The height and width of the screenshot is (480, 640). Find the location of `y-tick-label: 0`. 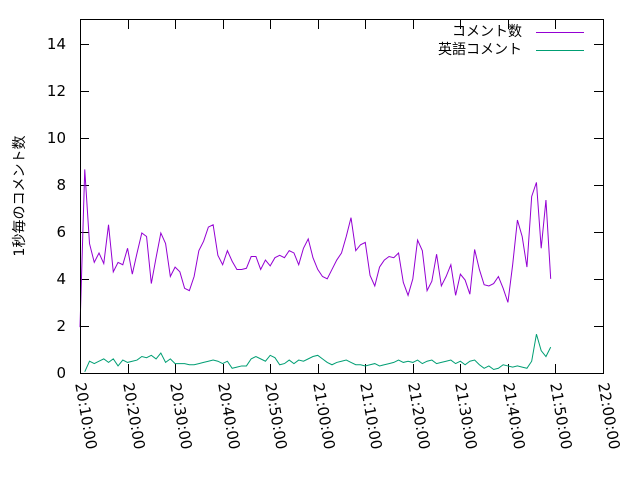

y-tick-label: 0 is located at coordinates (61, 373).